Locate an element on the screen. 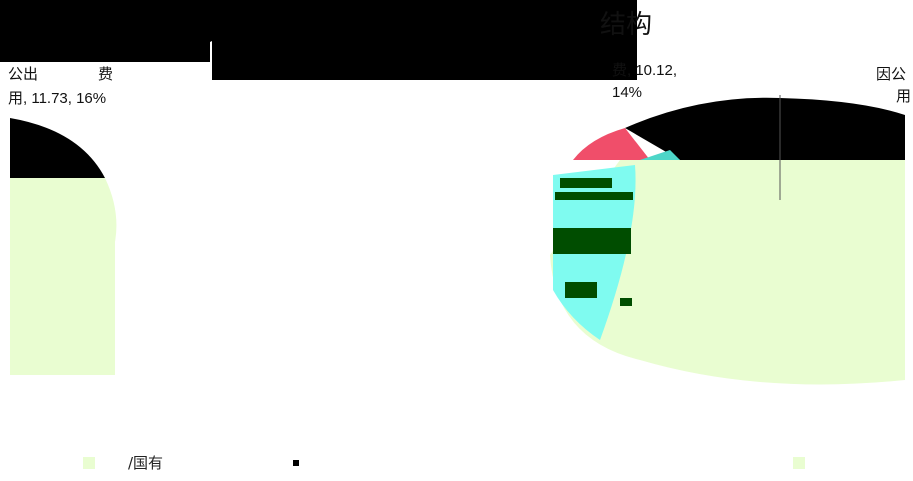  right-edge-label: 因公 is located at coordinates (891, 74).